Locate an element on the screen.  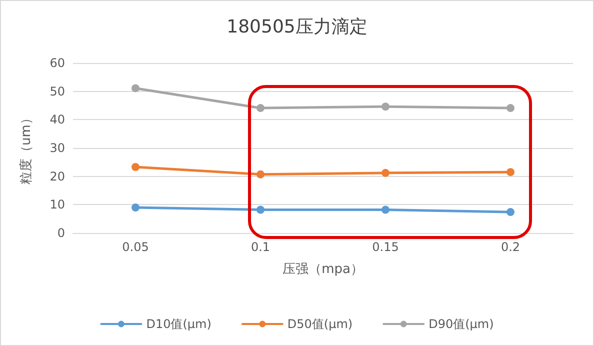
y-tick-label: 40 is located at coordinates (57, 119).